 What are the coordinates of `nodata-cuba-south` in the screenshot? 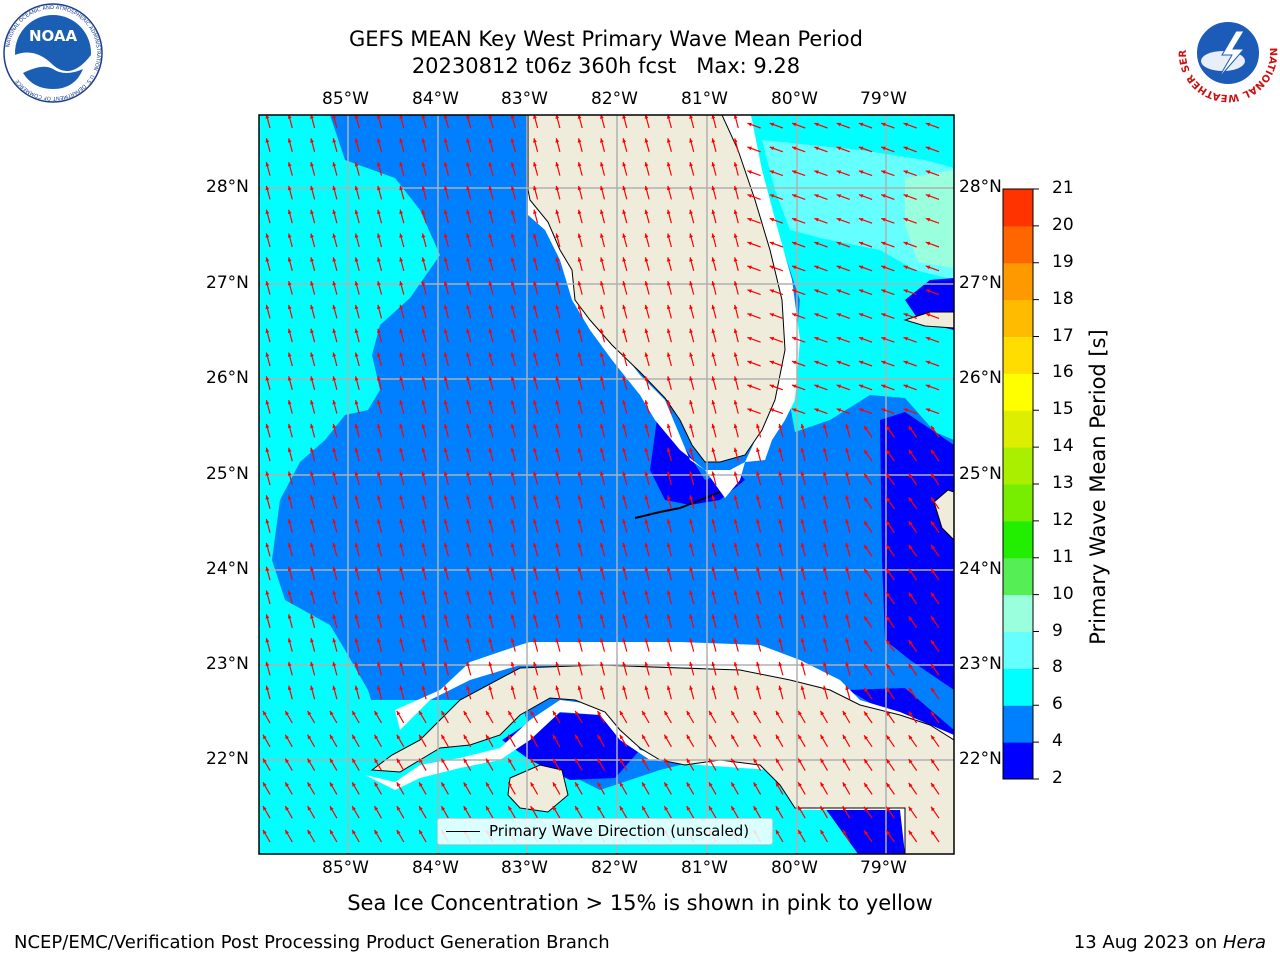 It's located at (659, 777).